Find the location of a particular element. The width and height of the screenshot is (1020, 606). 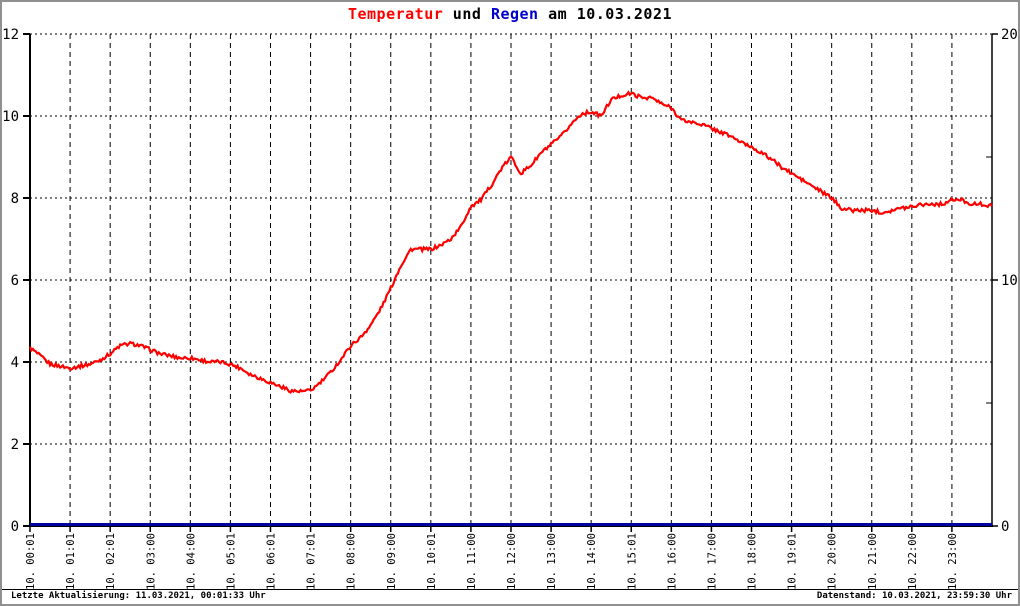

title-regen-label: Regen is located at coordinates (514, 14).